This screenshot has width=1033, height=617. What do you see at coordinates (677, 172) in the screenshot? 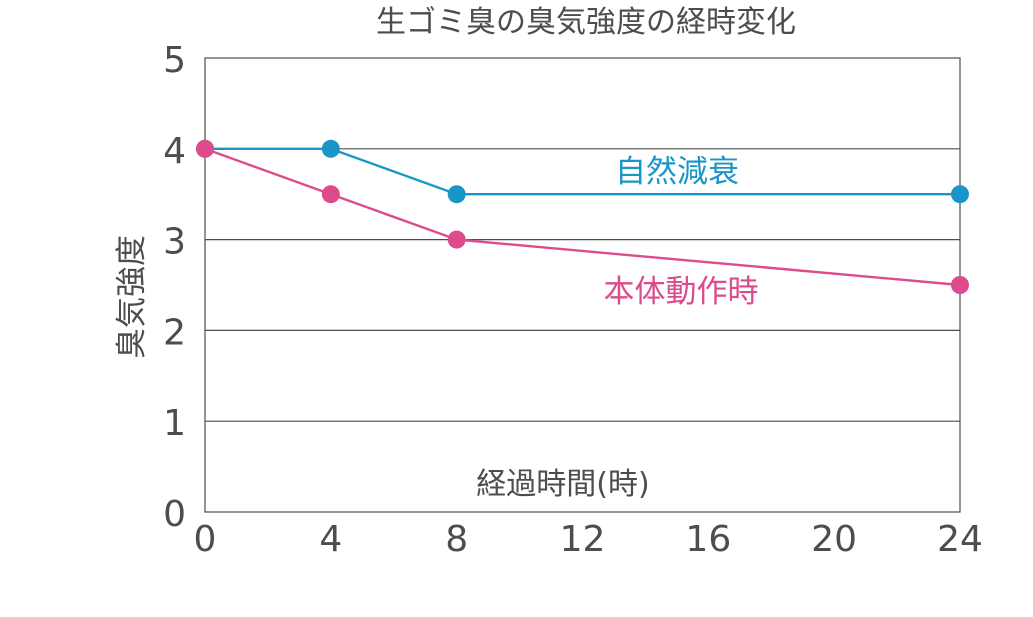
I see `series-label-natural-decay: 自然減衰` at bounding box center [677, 172].